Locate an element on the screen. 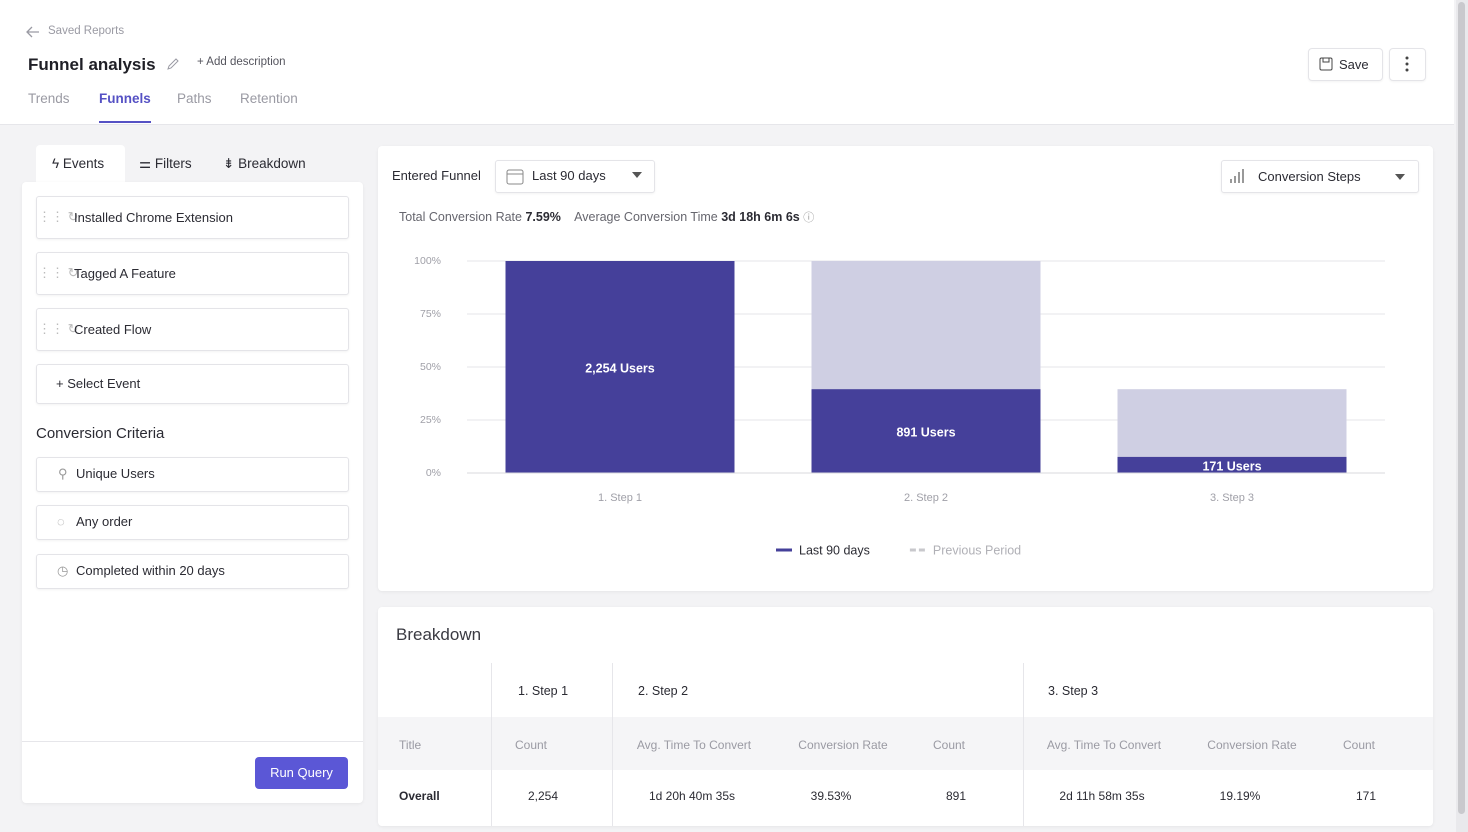  select-event is located at coordinates (192, 384).